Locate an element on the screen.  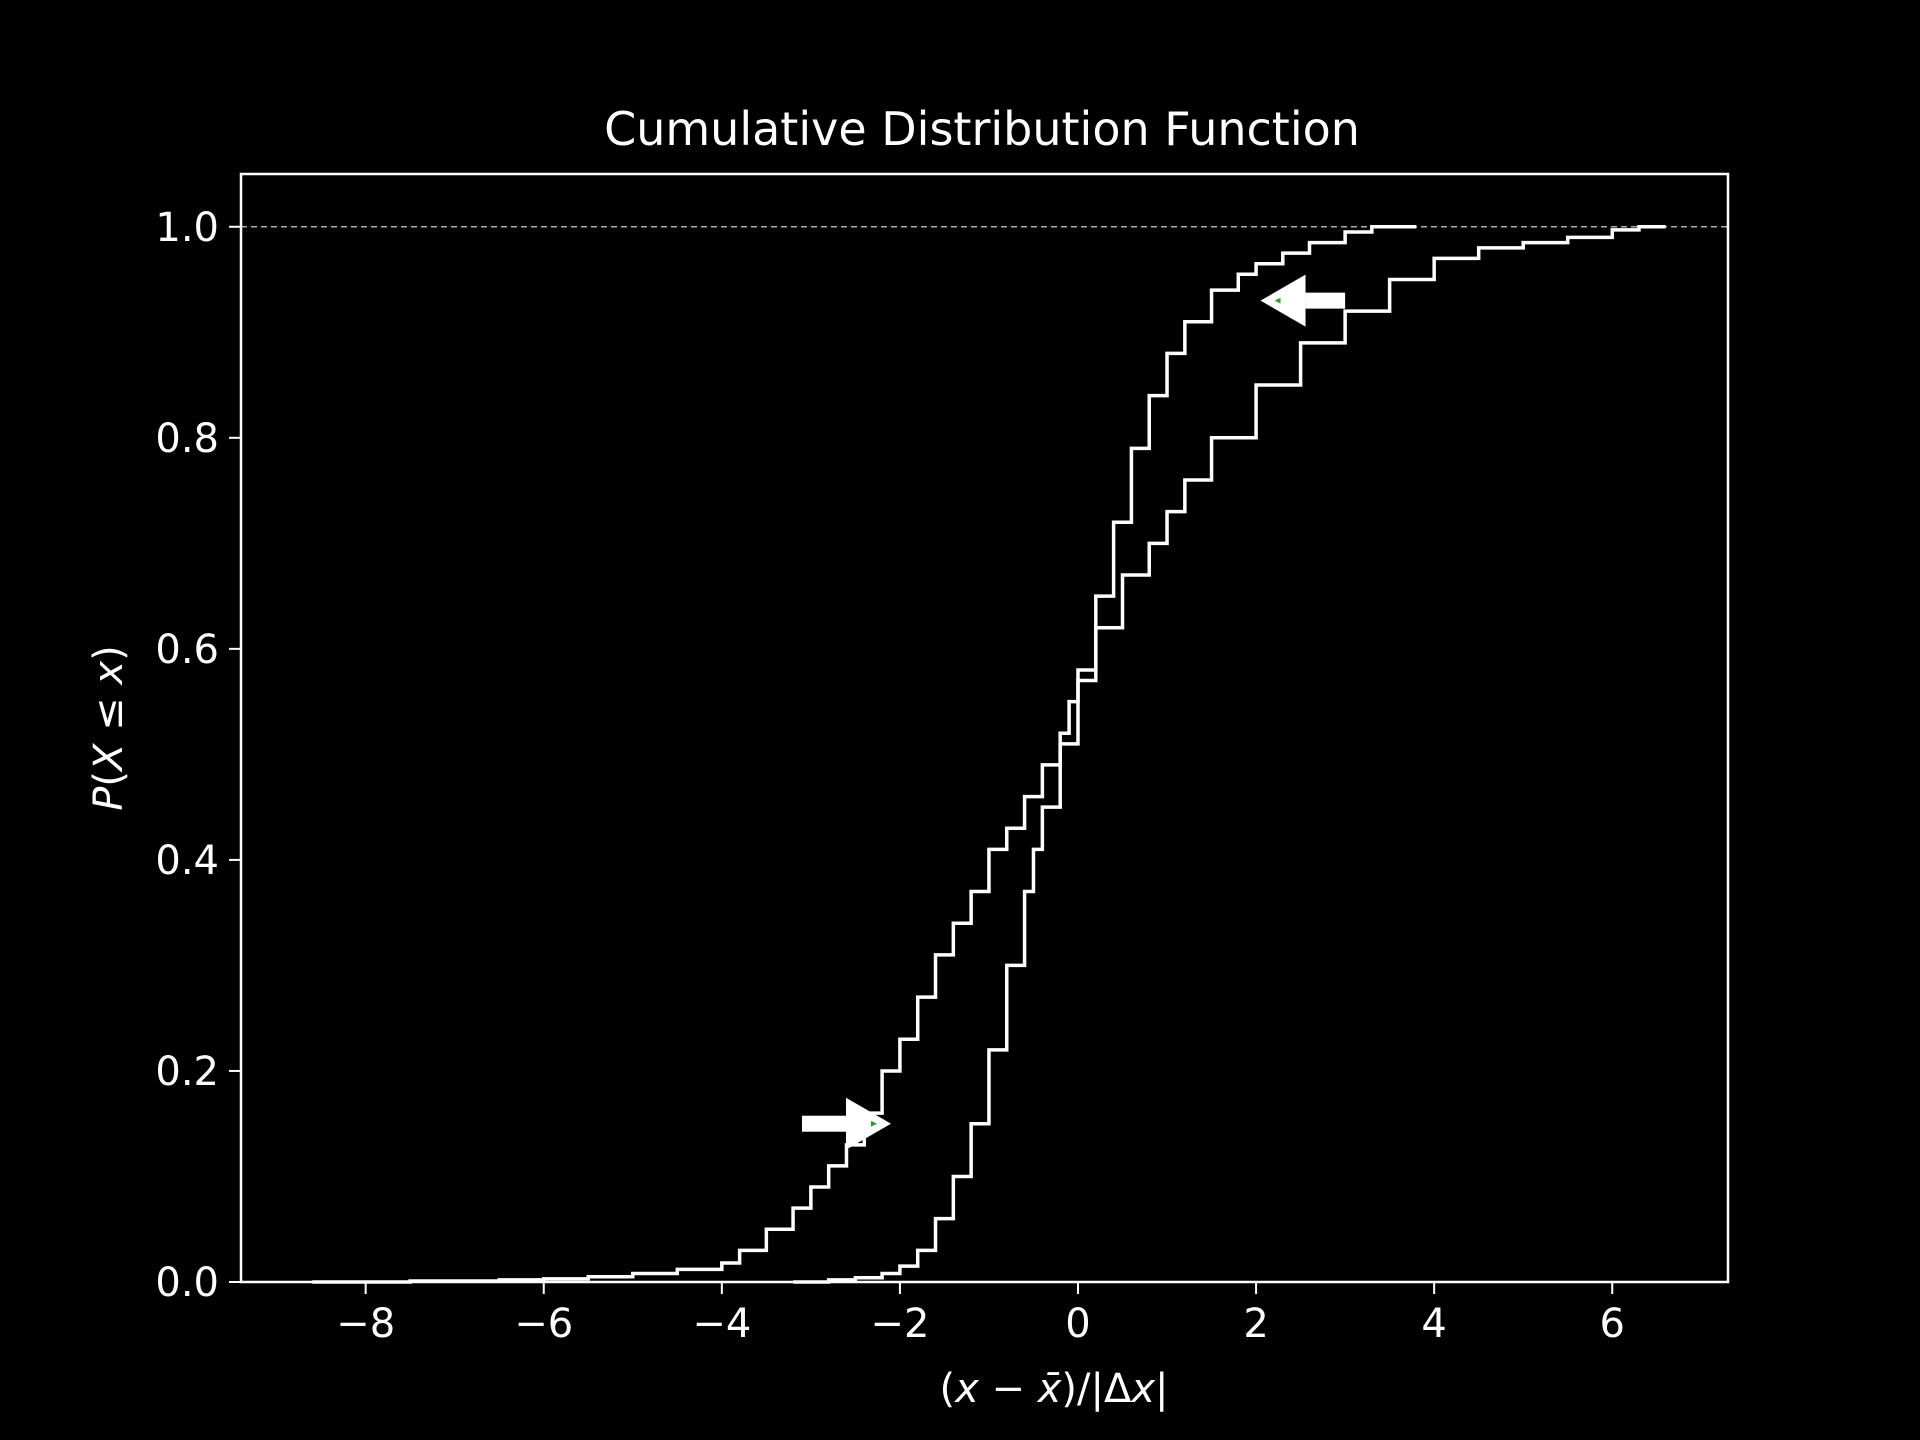
x-tick-label: 4 is located at coordinates (1433, 1324).